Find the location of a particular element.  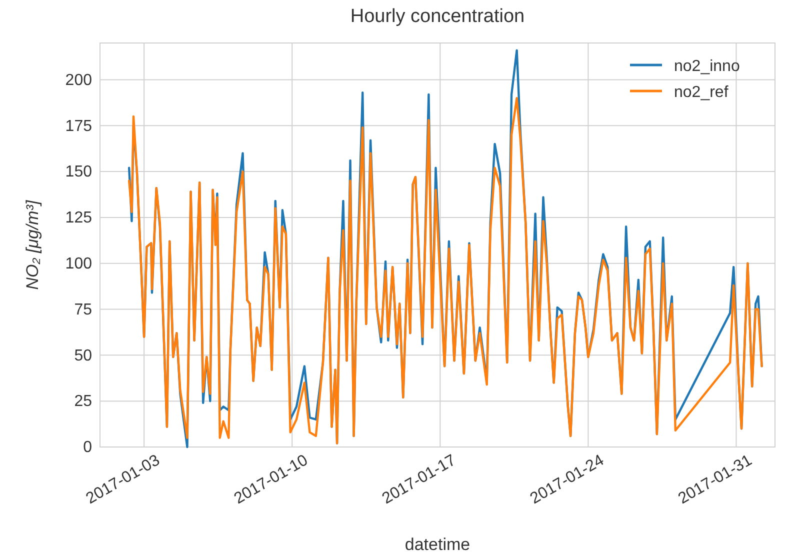

y-tick-label: 200 is located at coordinates (78, 80).